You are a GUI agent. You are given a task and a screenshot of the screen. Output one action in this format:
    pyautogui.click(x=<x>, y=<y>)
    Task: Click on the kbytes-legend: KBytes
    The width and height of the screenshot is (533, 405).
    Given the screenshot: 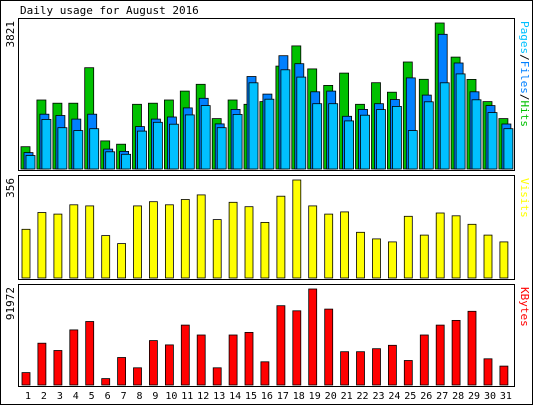 What is the action you would take?
    pyautogui.click(x=524, y=307)
    